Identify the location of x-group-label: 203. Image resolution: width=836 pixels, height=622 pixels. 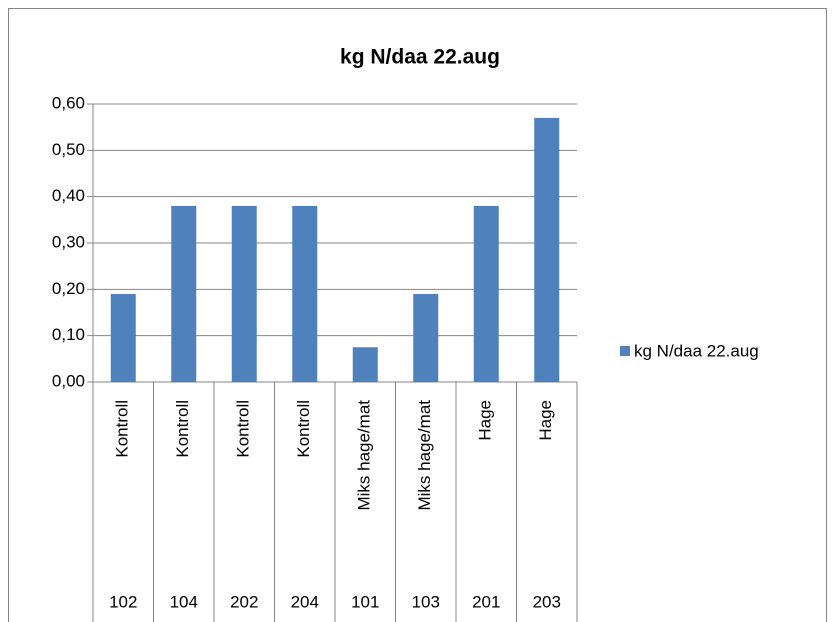
(547, 601).